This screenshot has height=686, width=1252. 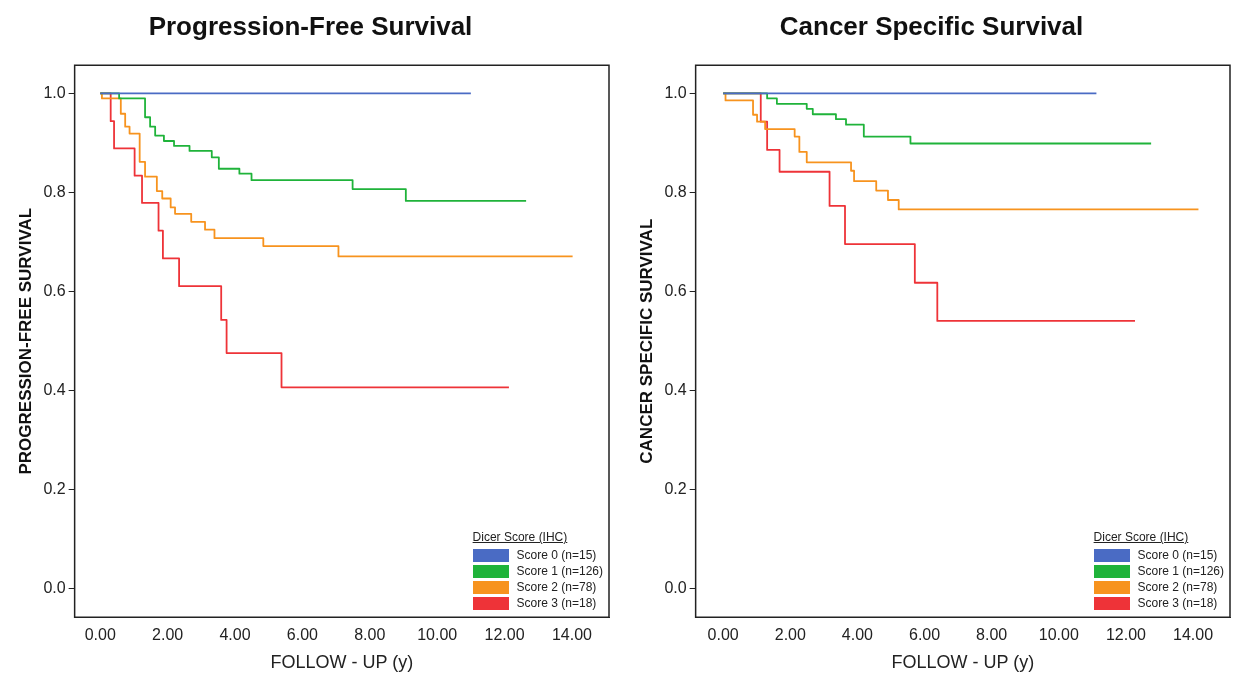 I want to click on chart-title: Cancer Specific Survival, so click(x=931, y=25).